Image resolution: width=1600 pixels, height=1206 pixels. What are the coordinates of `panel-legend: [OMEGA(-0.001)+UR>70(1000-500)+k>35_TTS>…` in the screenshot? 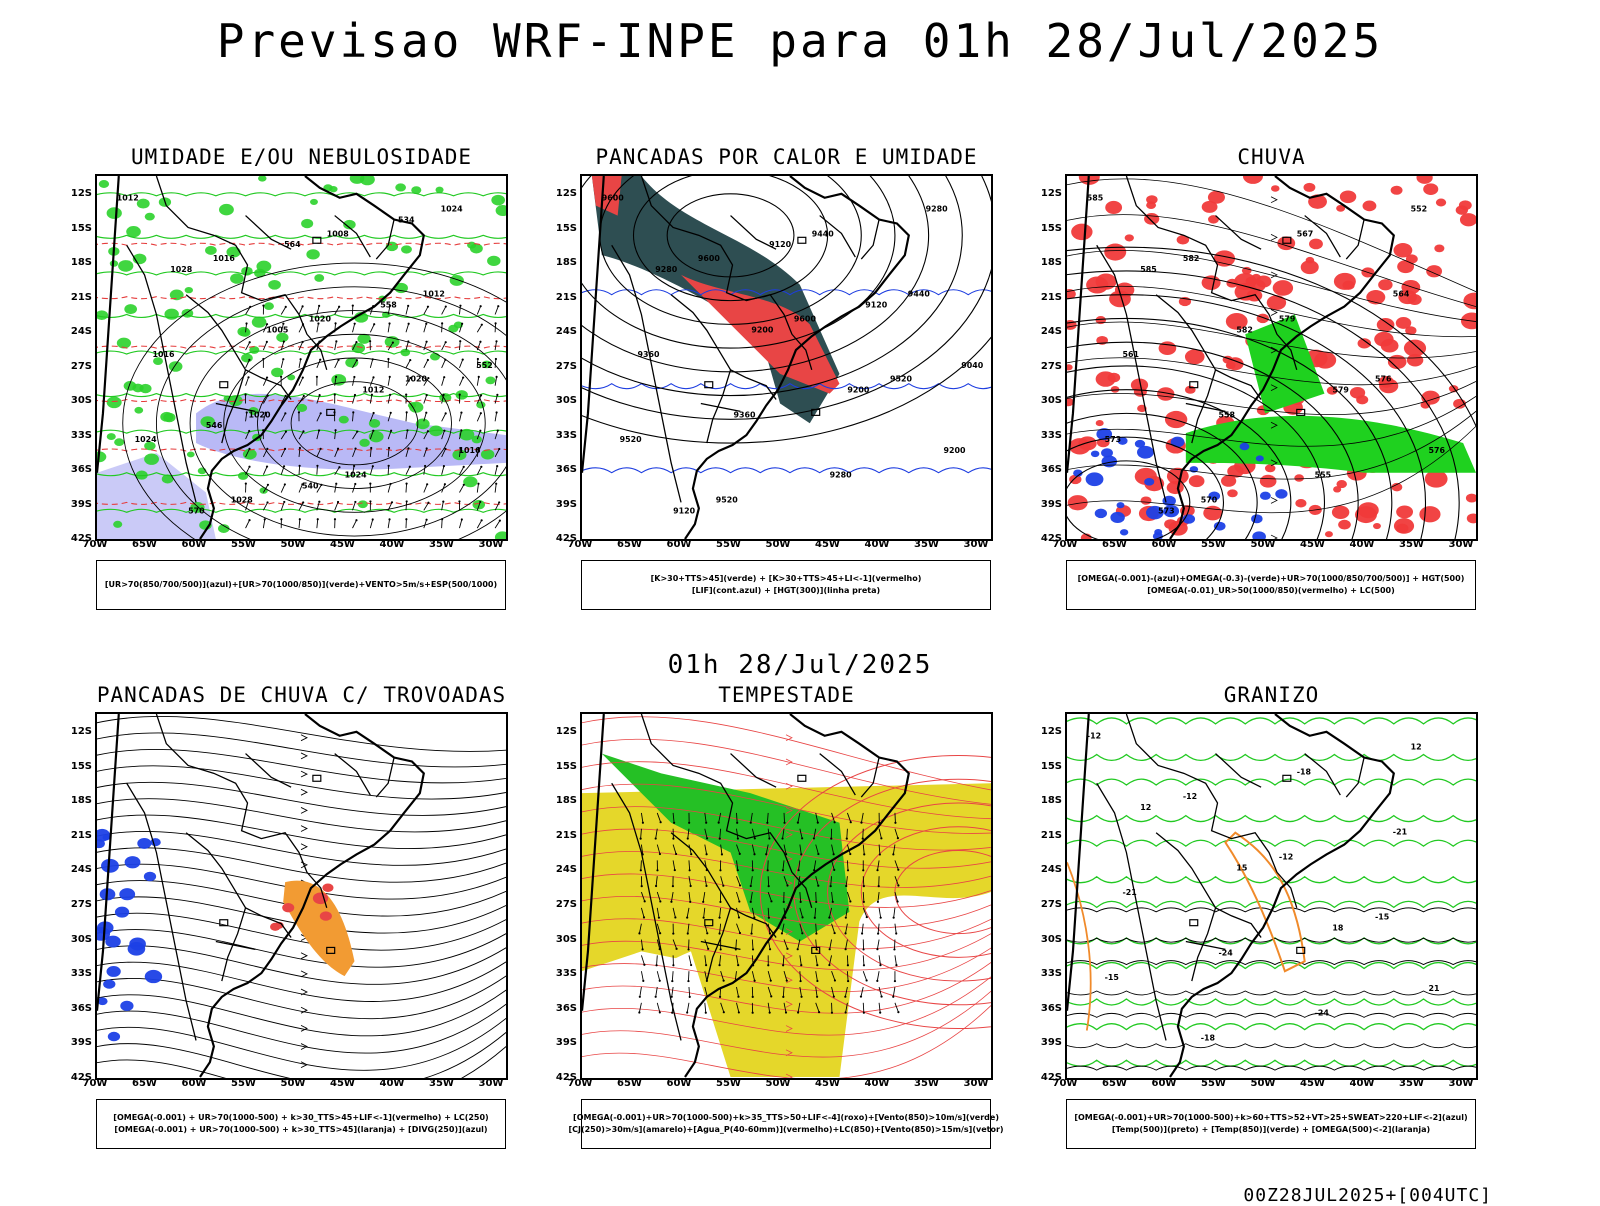 It's located at (786, 1124).